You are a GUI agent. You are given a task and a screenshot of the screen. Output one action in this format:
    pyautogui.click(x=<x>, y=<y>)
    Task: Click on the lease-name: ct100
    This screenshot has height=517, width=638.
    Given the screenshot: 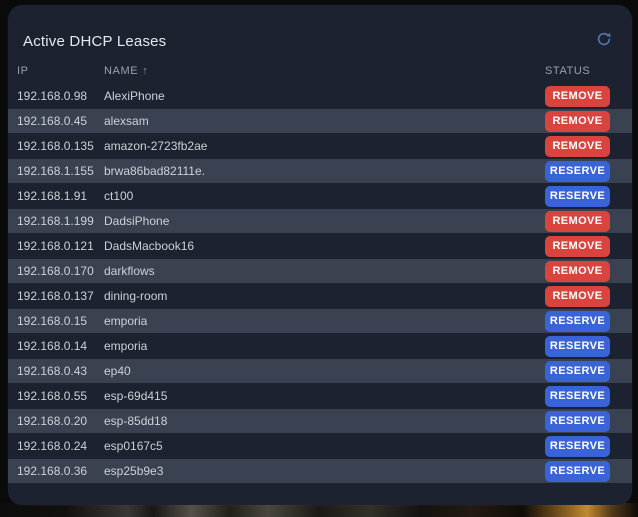 What is the action you would take?
    pyautogui.click(x=119, y=196)
    